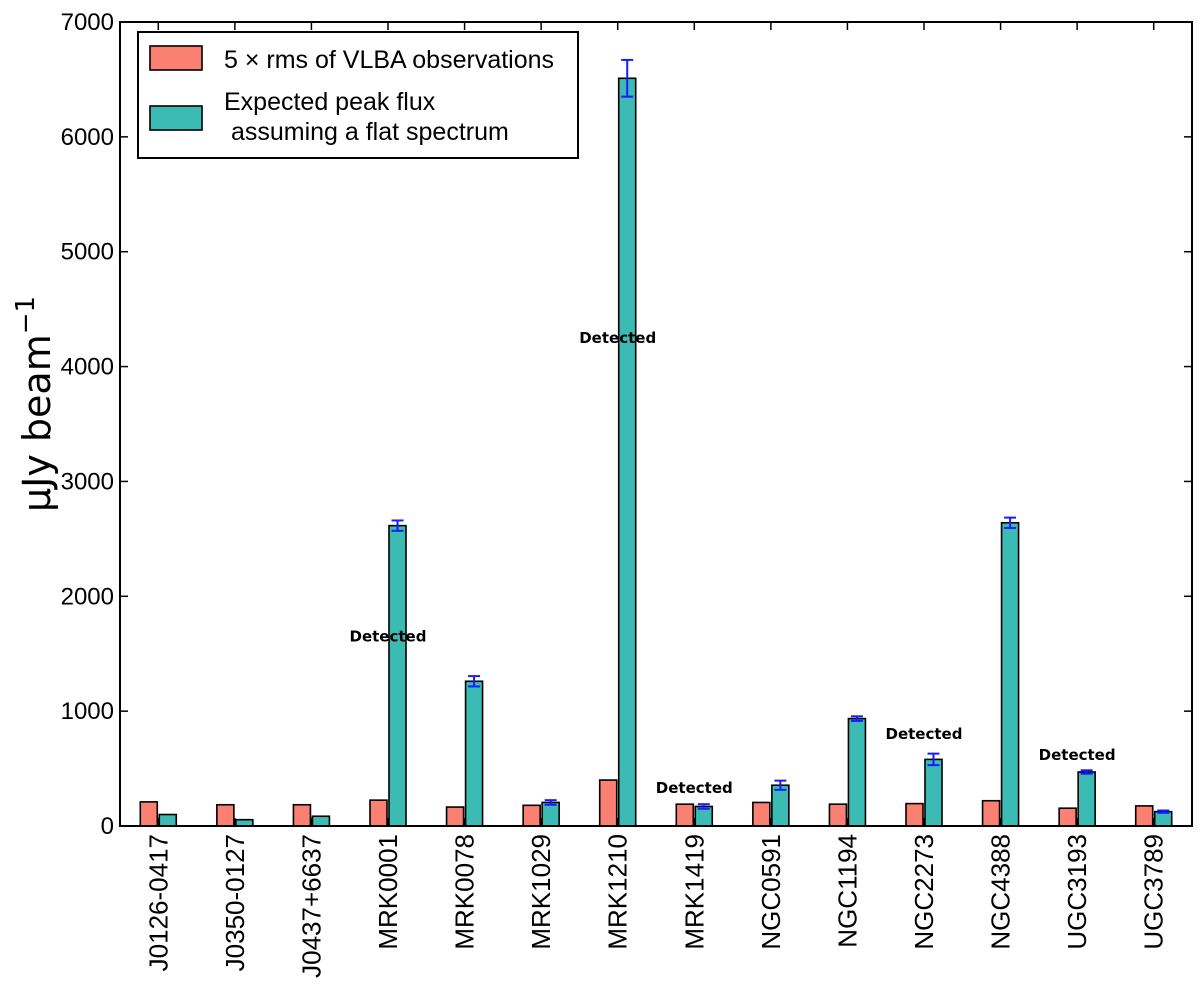  I want to click on error-bar-NGC1194, so click(856, 718).